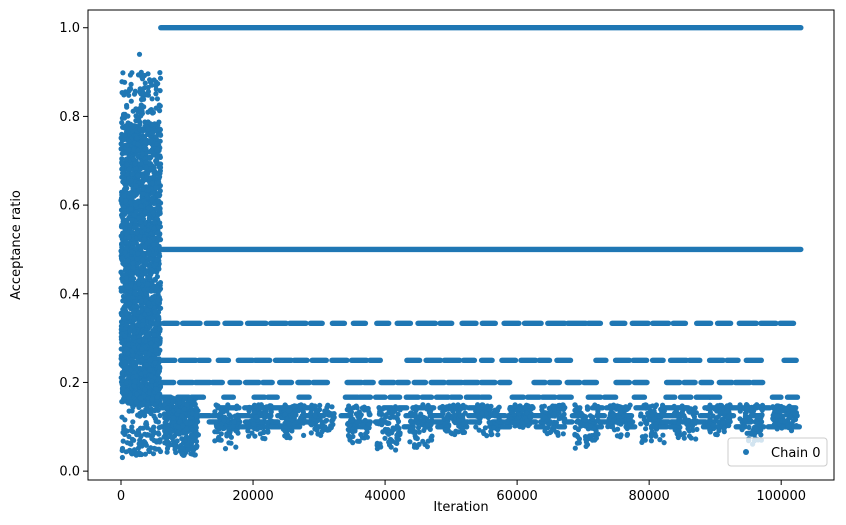  What do you see at coordinates (16, 245) in the screenshot?
I see `y-axis-label: Acceptance ratio` at bounding box center [16, 245].